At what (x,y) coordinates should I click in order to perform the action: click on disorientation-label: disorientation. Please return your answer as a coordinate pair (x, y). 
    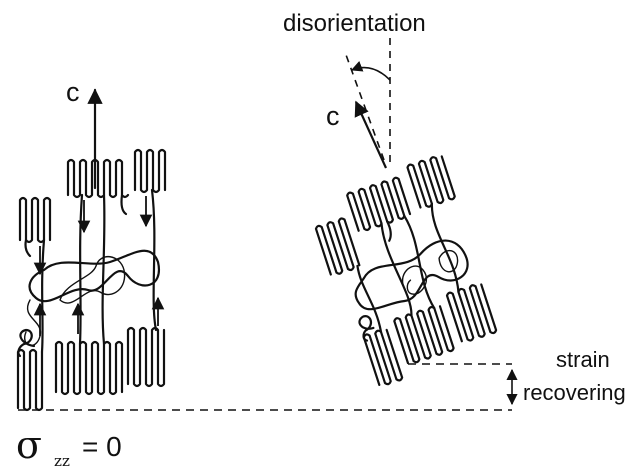
    Looking at the image, I should click on (354, 23).